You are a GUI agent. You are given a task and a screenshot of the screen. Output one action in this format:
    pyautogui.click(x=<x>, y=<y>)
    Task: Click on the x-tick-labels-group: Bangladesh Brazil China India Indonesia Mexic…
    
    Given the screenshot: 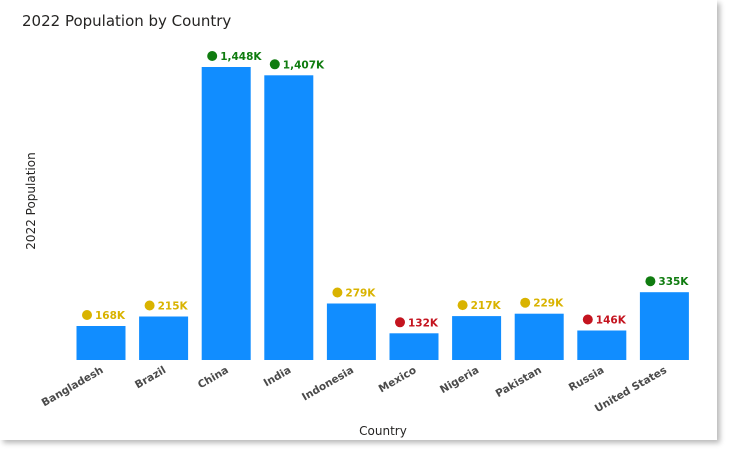 What is the action you would take?
    pyautogui.click(x=354, y=389)
    